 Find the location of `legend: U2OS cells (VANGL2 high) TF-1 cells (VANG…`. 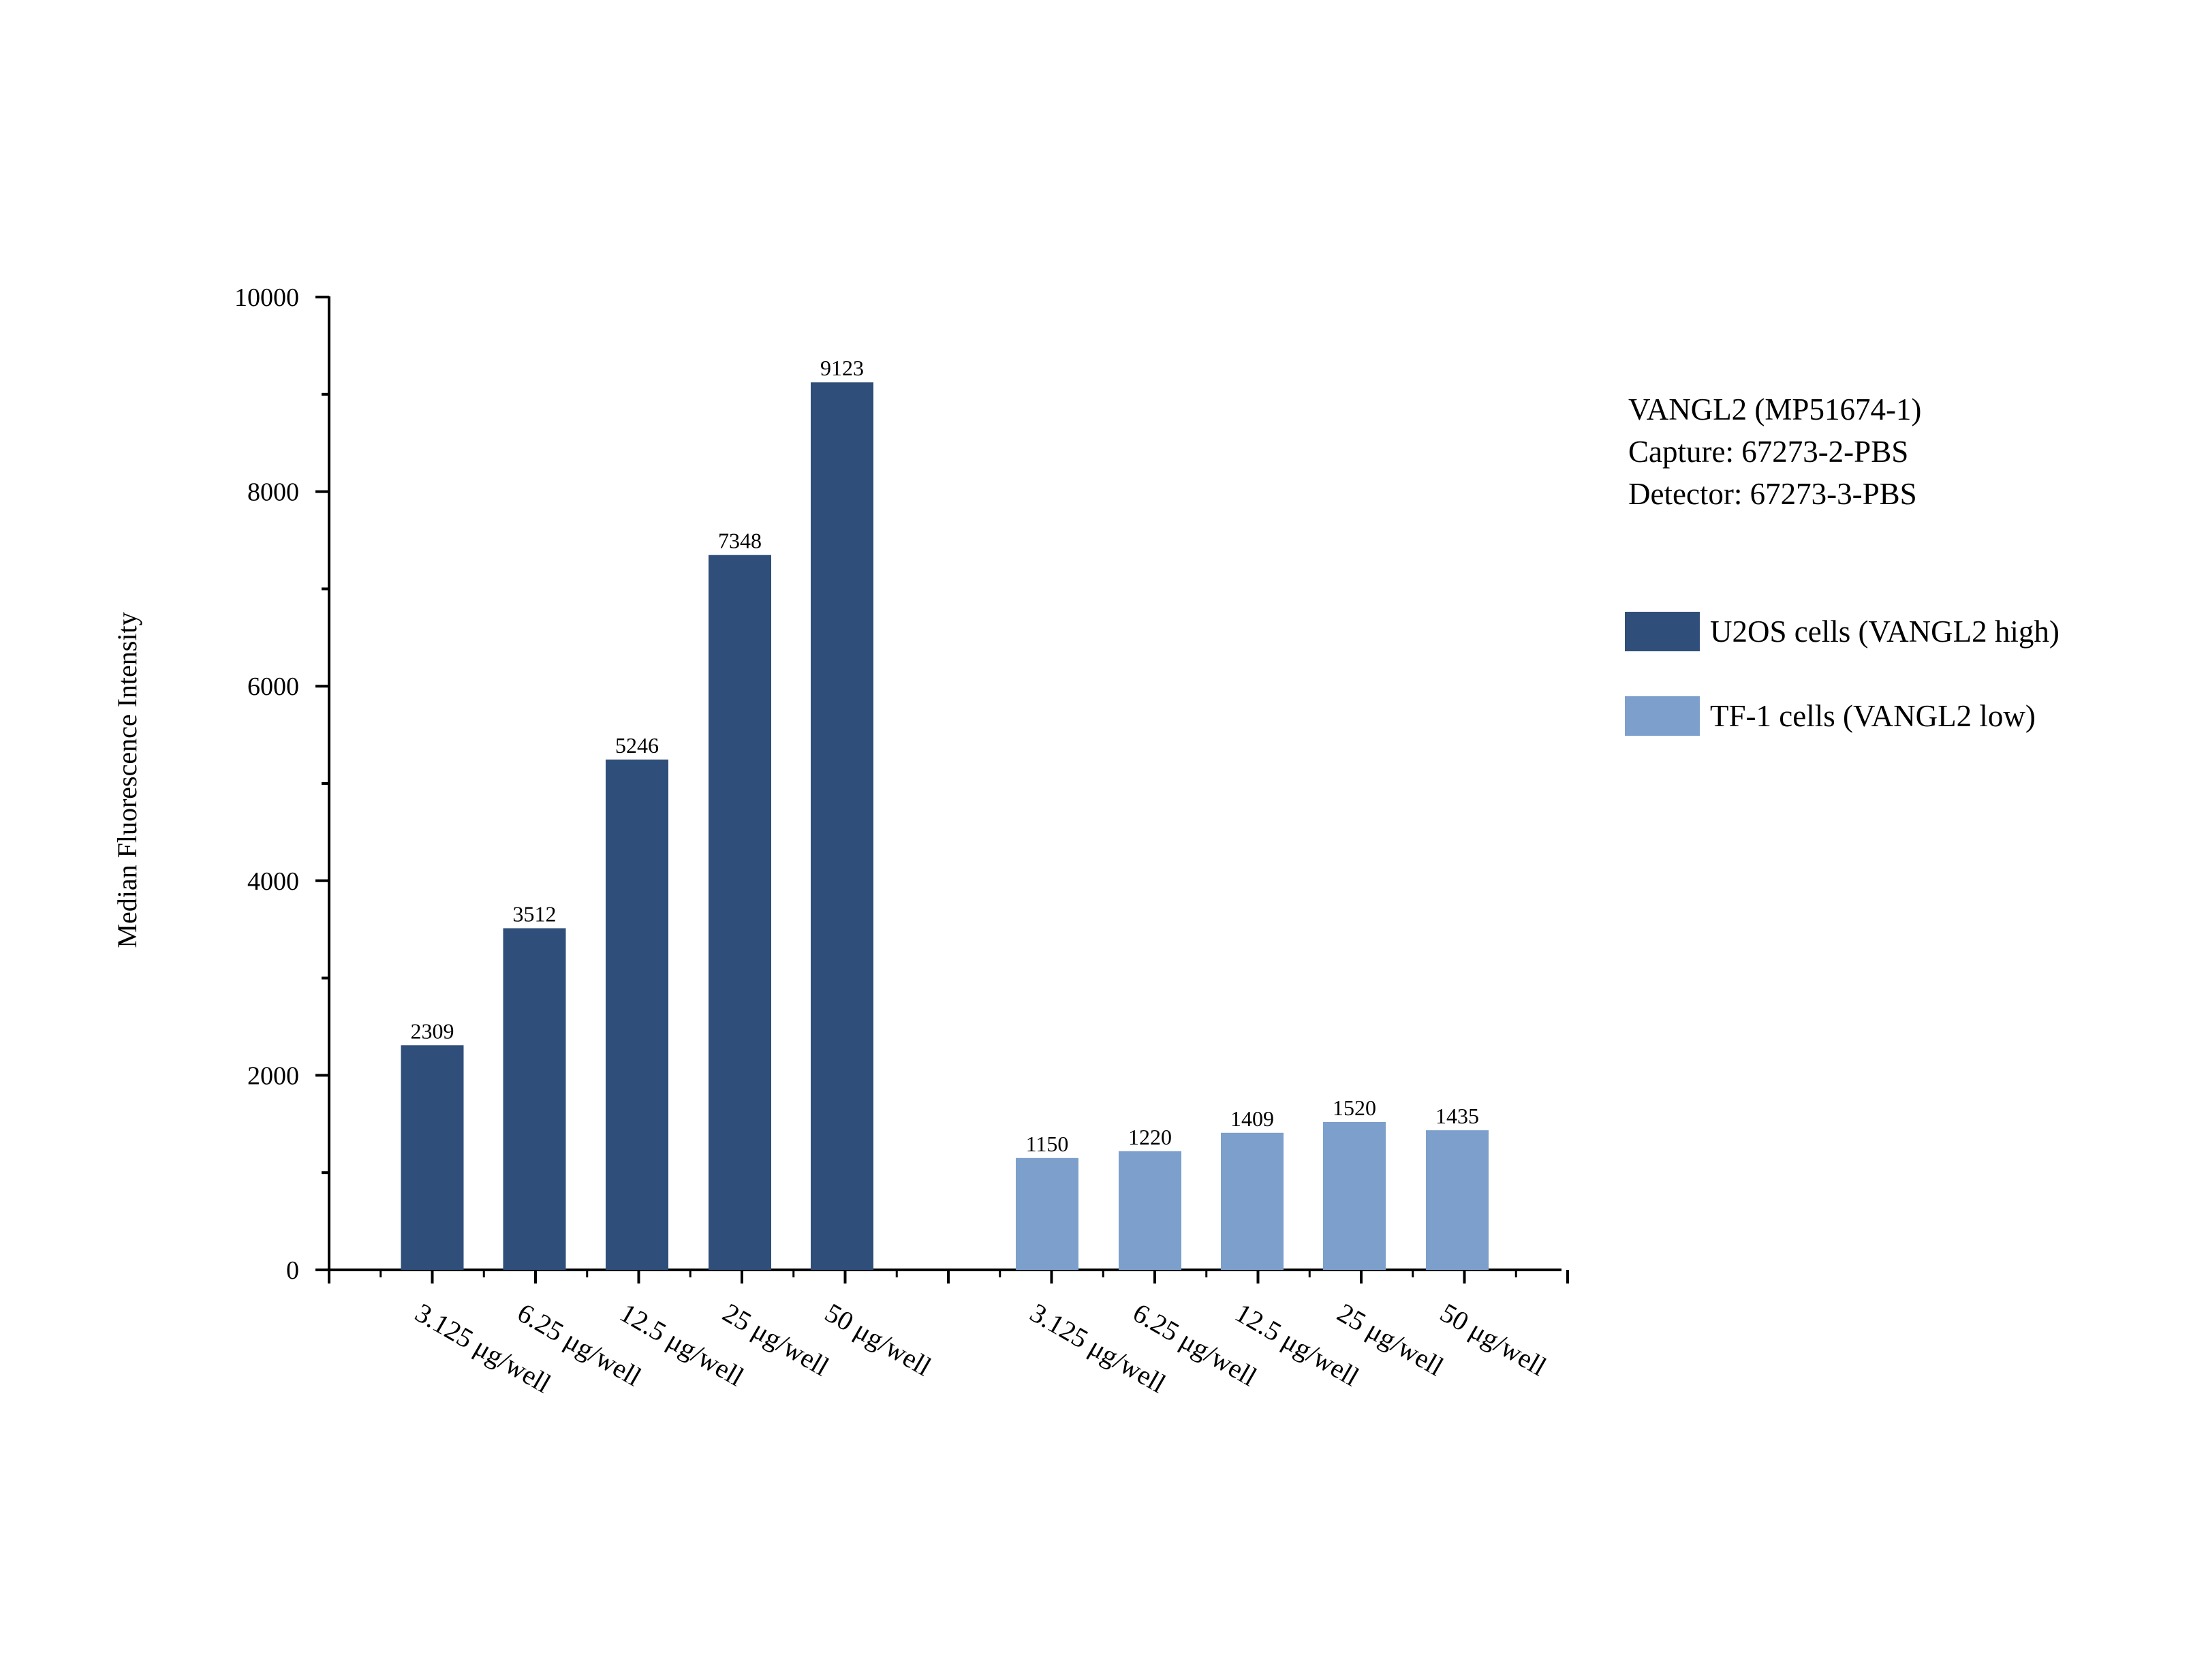

legend: U2OS cells (VANGL2 high) TF-1 cells (VANG… is located at coordinates (1842, 674).